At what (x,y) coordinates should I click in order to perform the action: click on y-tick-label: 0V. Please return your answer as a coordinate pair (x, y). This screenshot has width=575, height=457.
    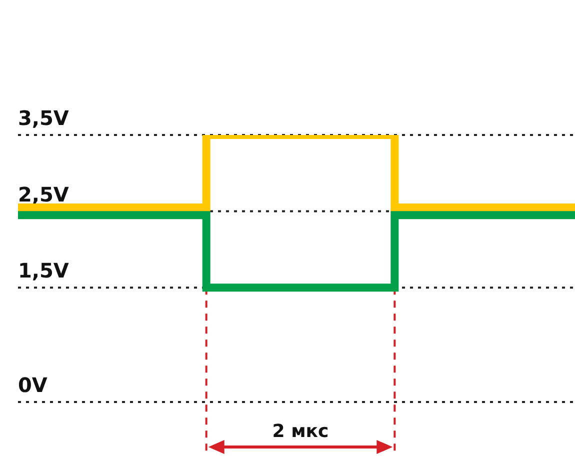
    Looking at the image, I should click on (33, 385).